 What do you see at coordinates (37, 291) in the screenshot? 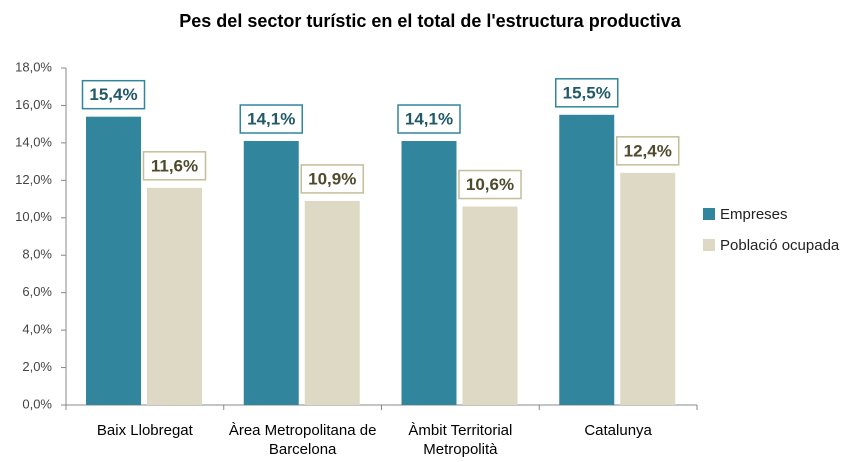
I see `y-tick-label: 6,0%` at bounding box center [37, 291].